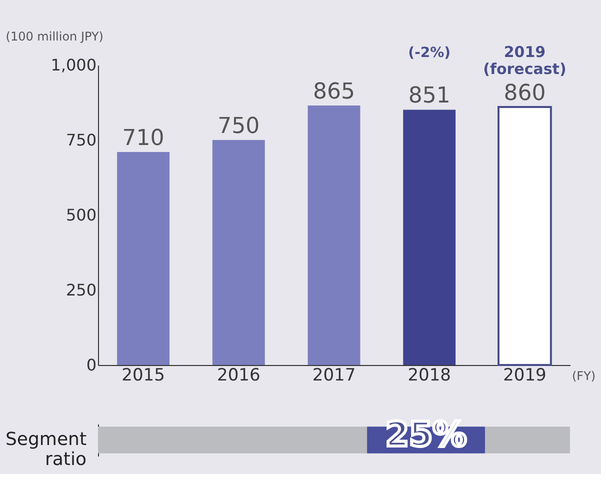  What do you see at coordinates (238, 376) in the screenshot?
I see `x-tick-label: 2016` at bounding box center [238, 376].